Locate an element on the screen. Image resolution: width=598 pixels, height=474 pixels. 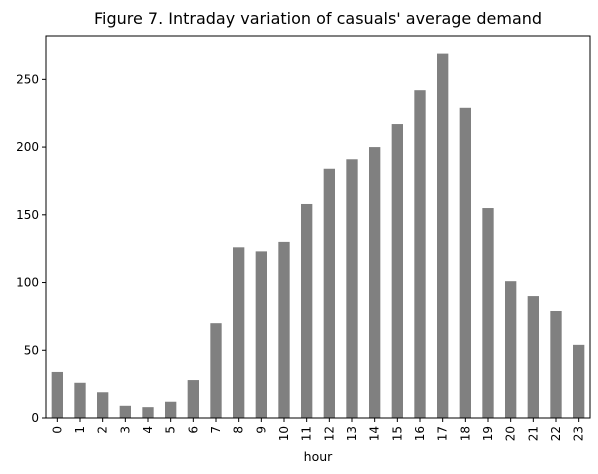
x-tick-label: 16 is located at coordinates (420, 433).